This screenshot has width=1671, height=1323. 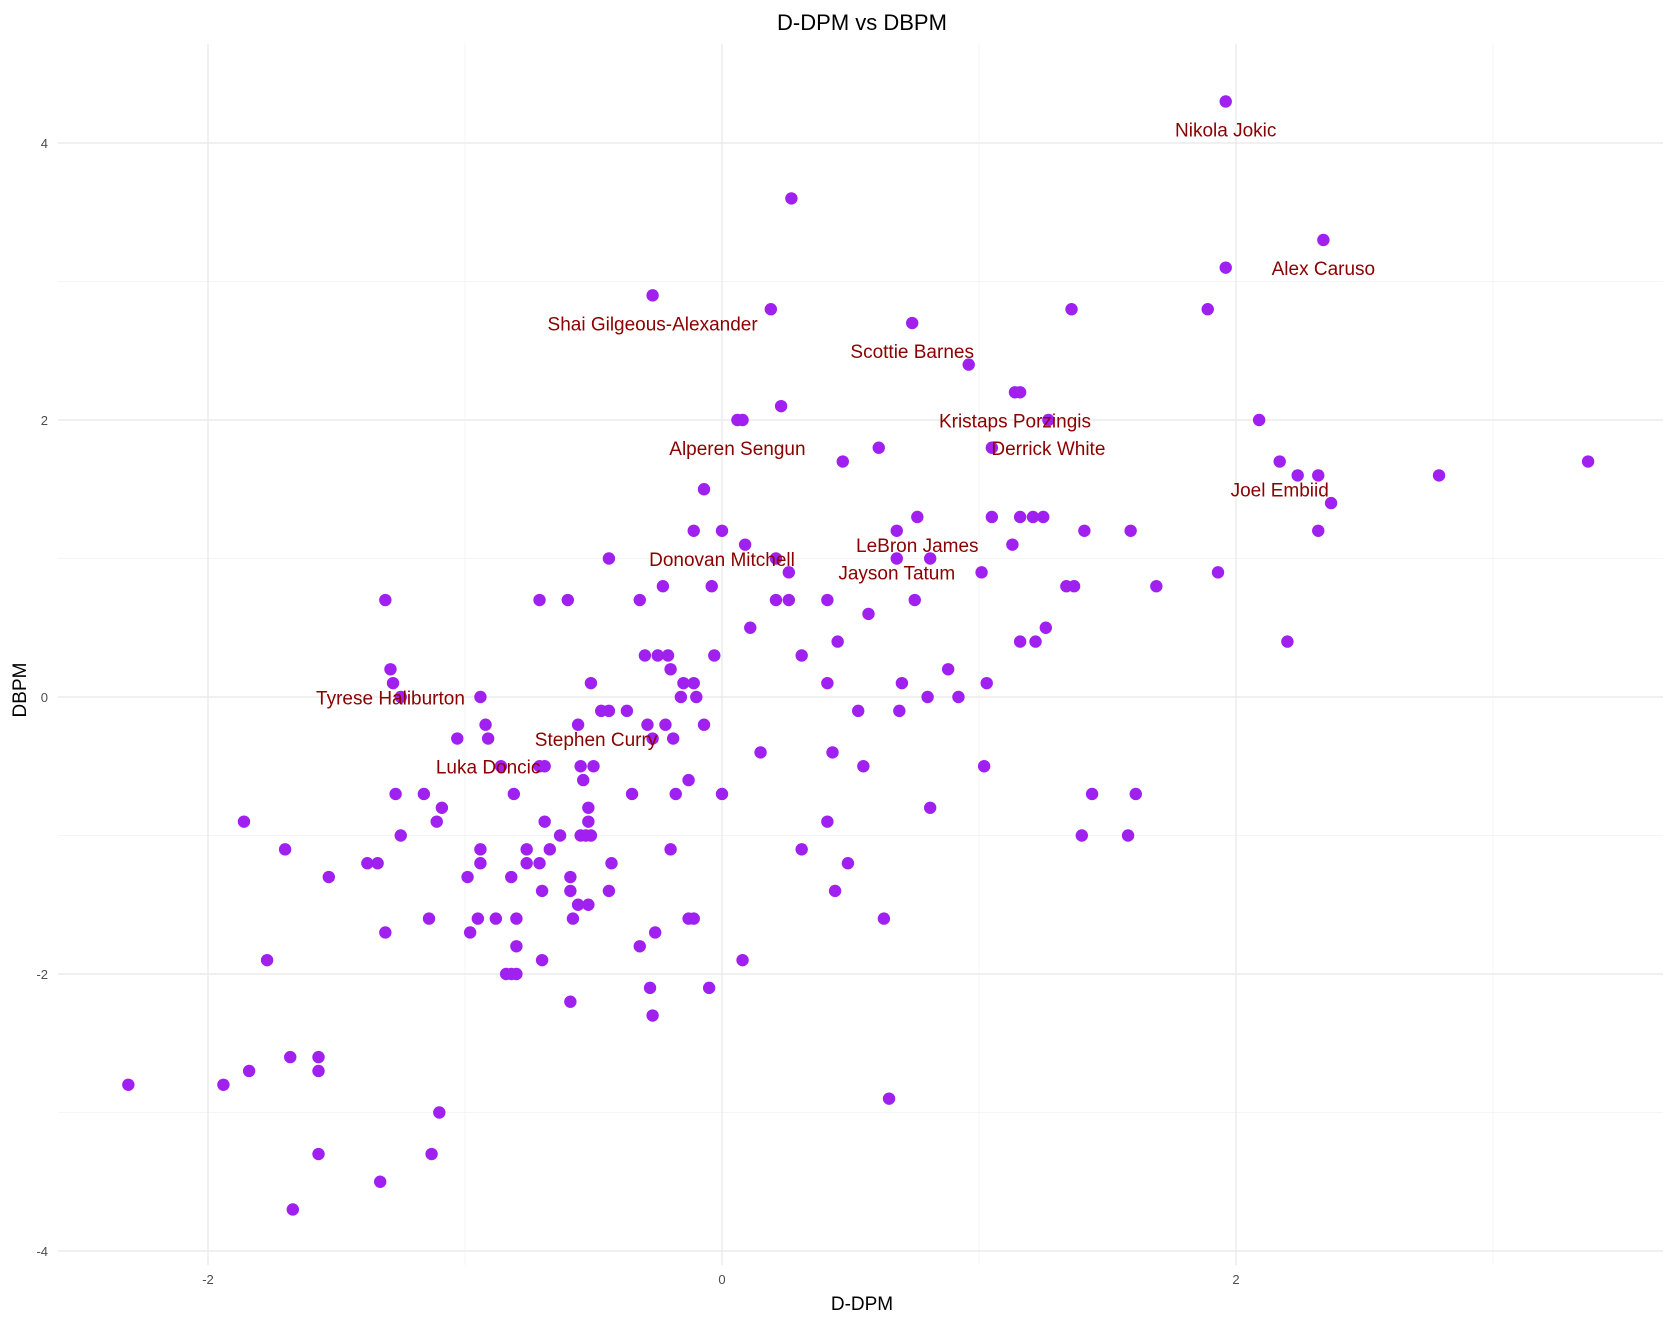 What do you see at coordinates (44, 697) in the screenshot?
I see `y-tick-label: 0` at bounding box center [44, 697].